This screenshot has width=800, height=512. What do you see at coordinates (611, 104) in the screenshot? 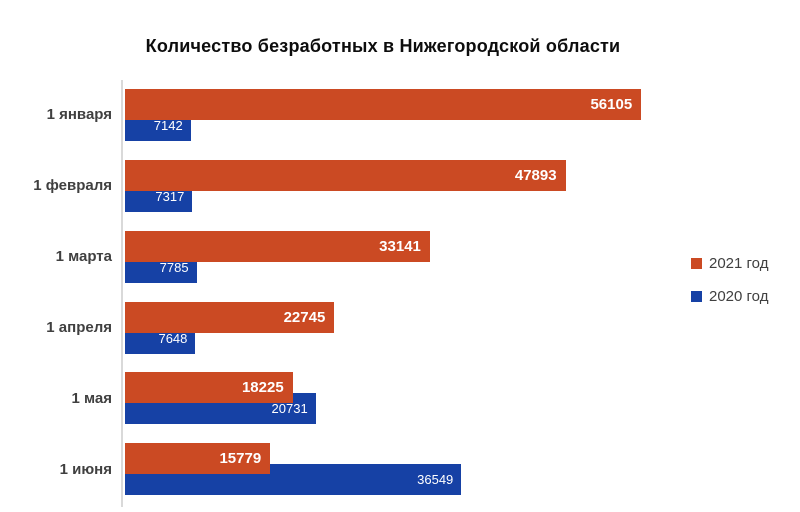
I see `bar-value-label: 56105` at bounding box center [611, 104].